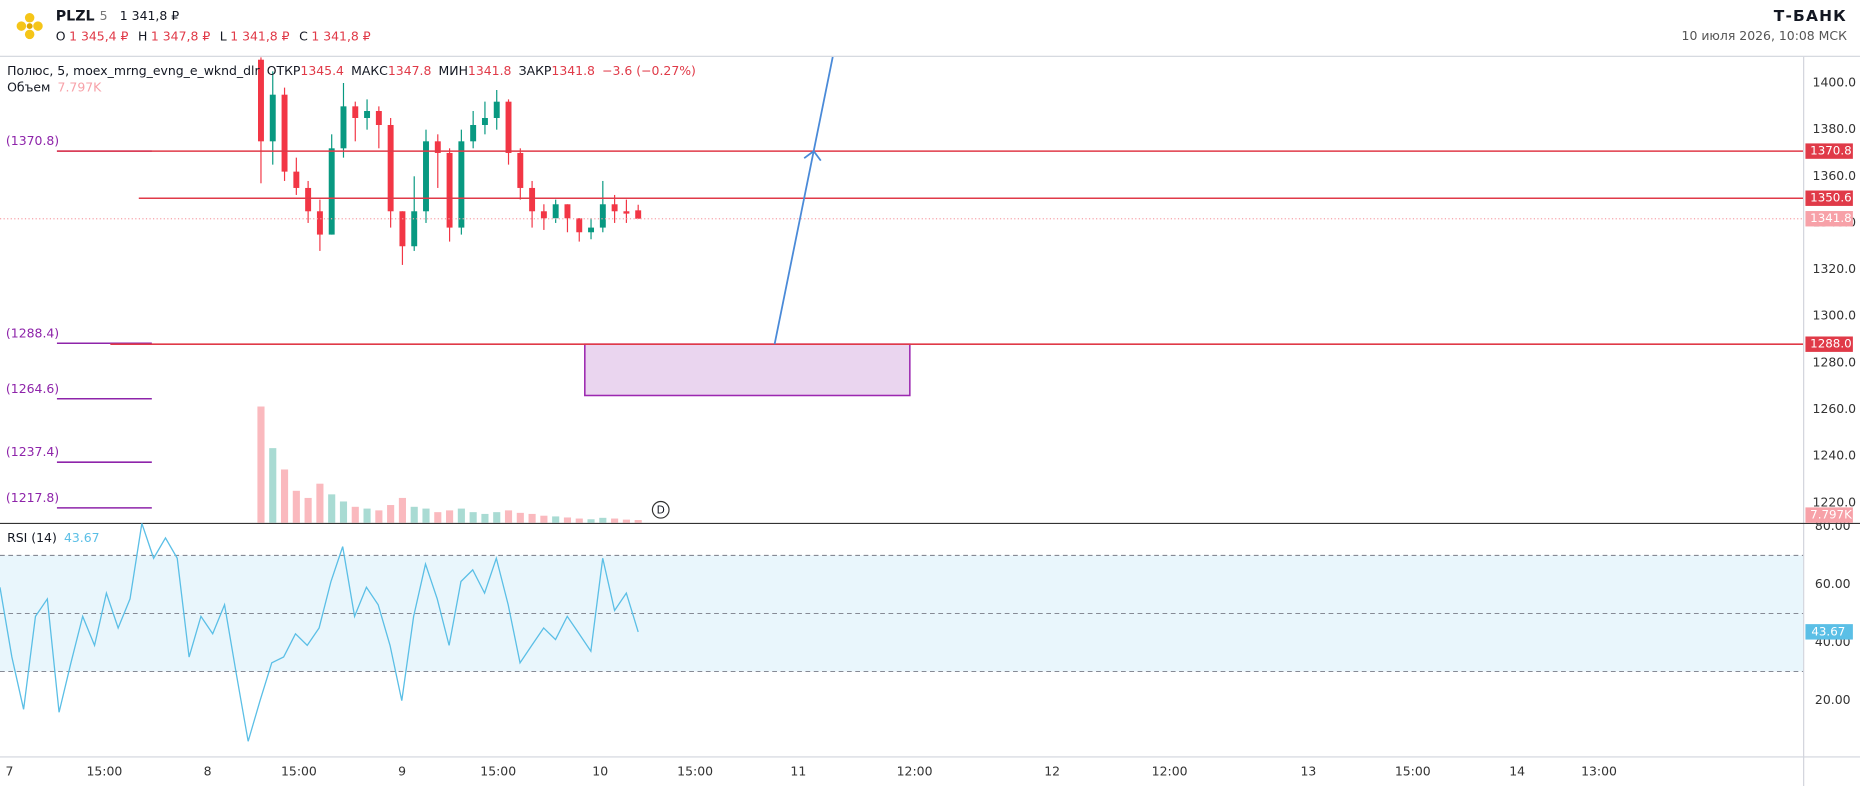 Image resolution: width=1860 pixels, height=786 pixels. Describe the element at coordinates (322, 70) in the screenshot. I see `legend-value: 1345.4` at that location.